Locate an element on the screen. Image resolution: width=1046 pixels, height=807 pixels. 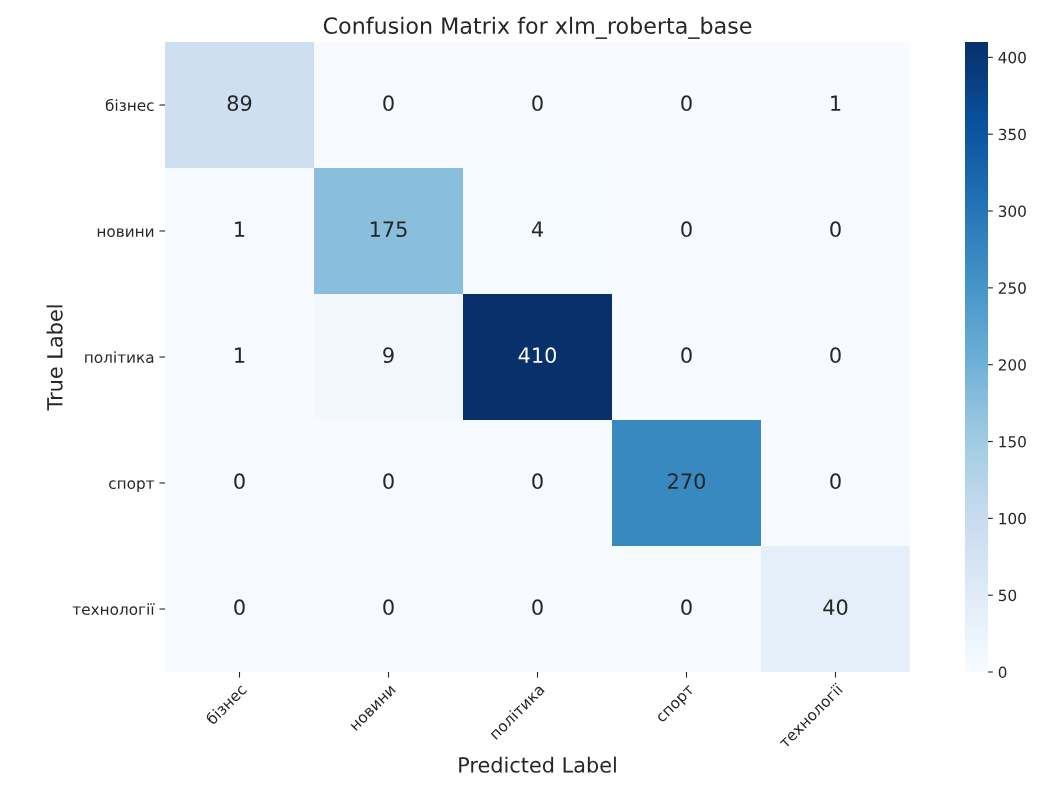
data-label: 175 is located at coordinates (388, 229).